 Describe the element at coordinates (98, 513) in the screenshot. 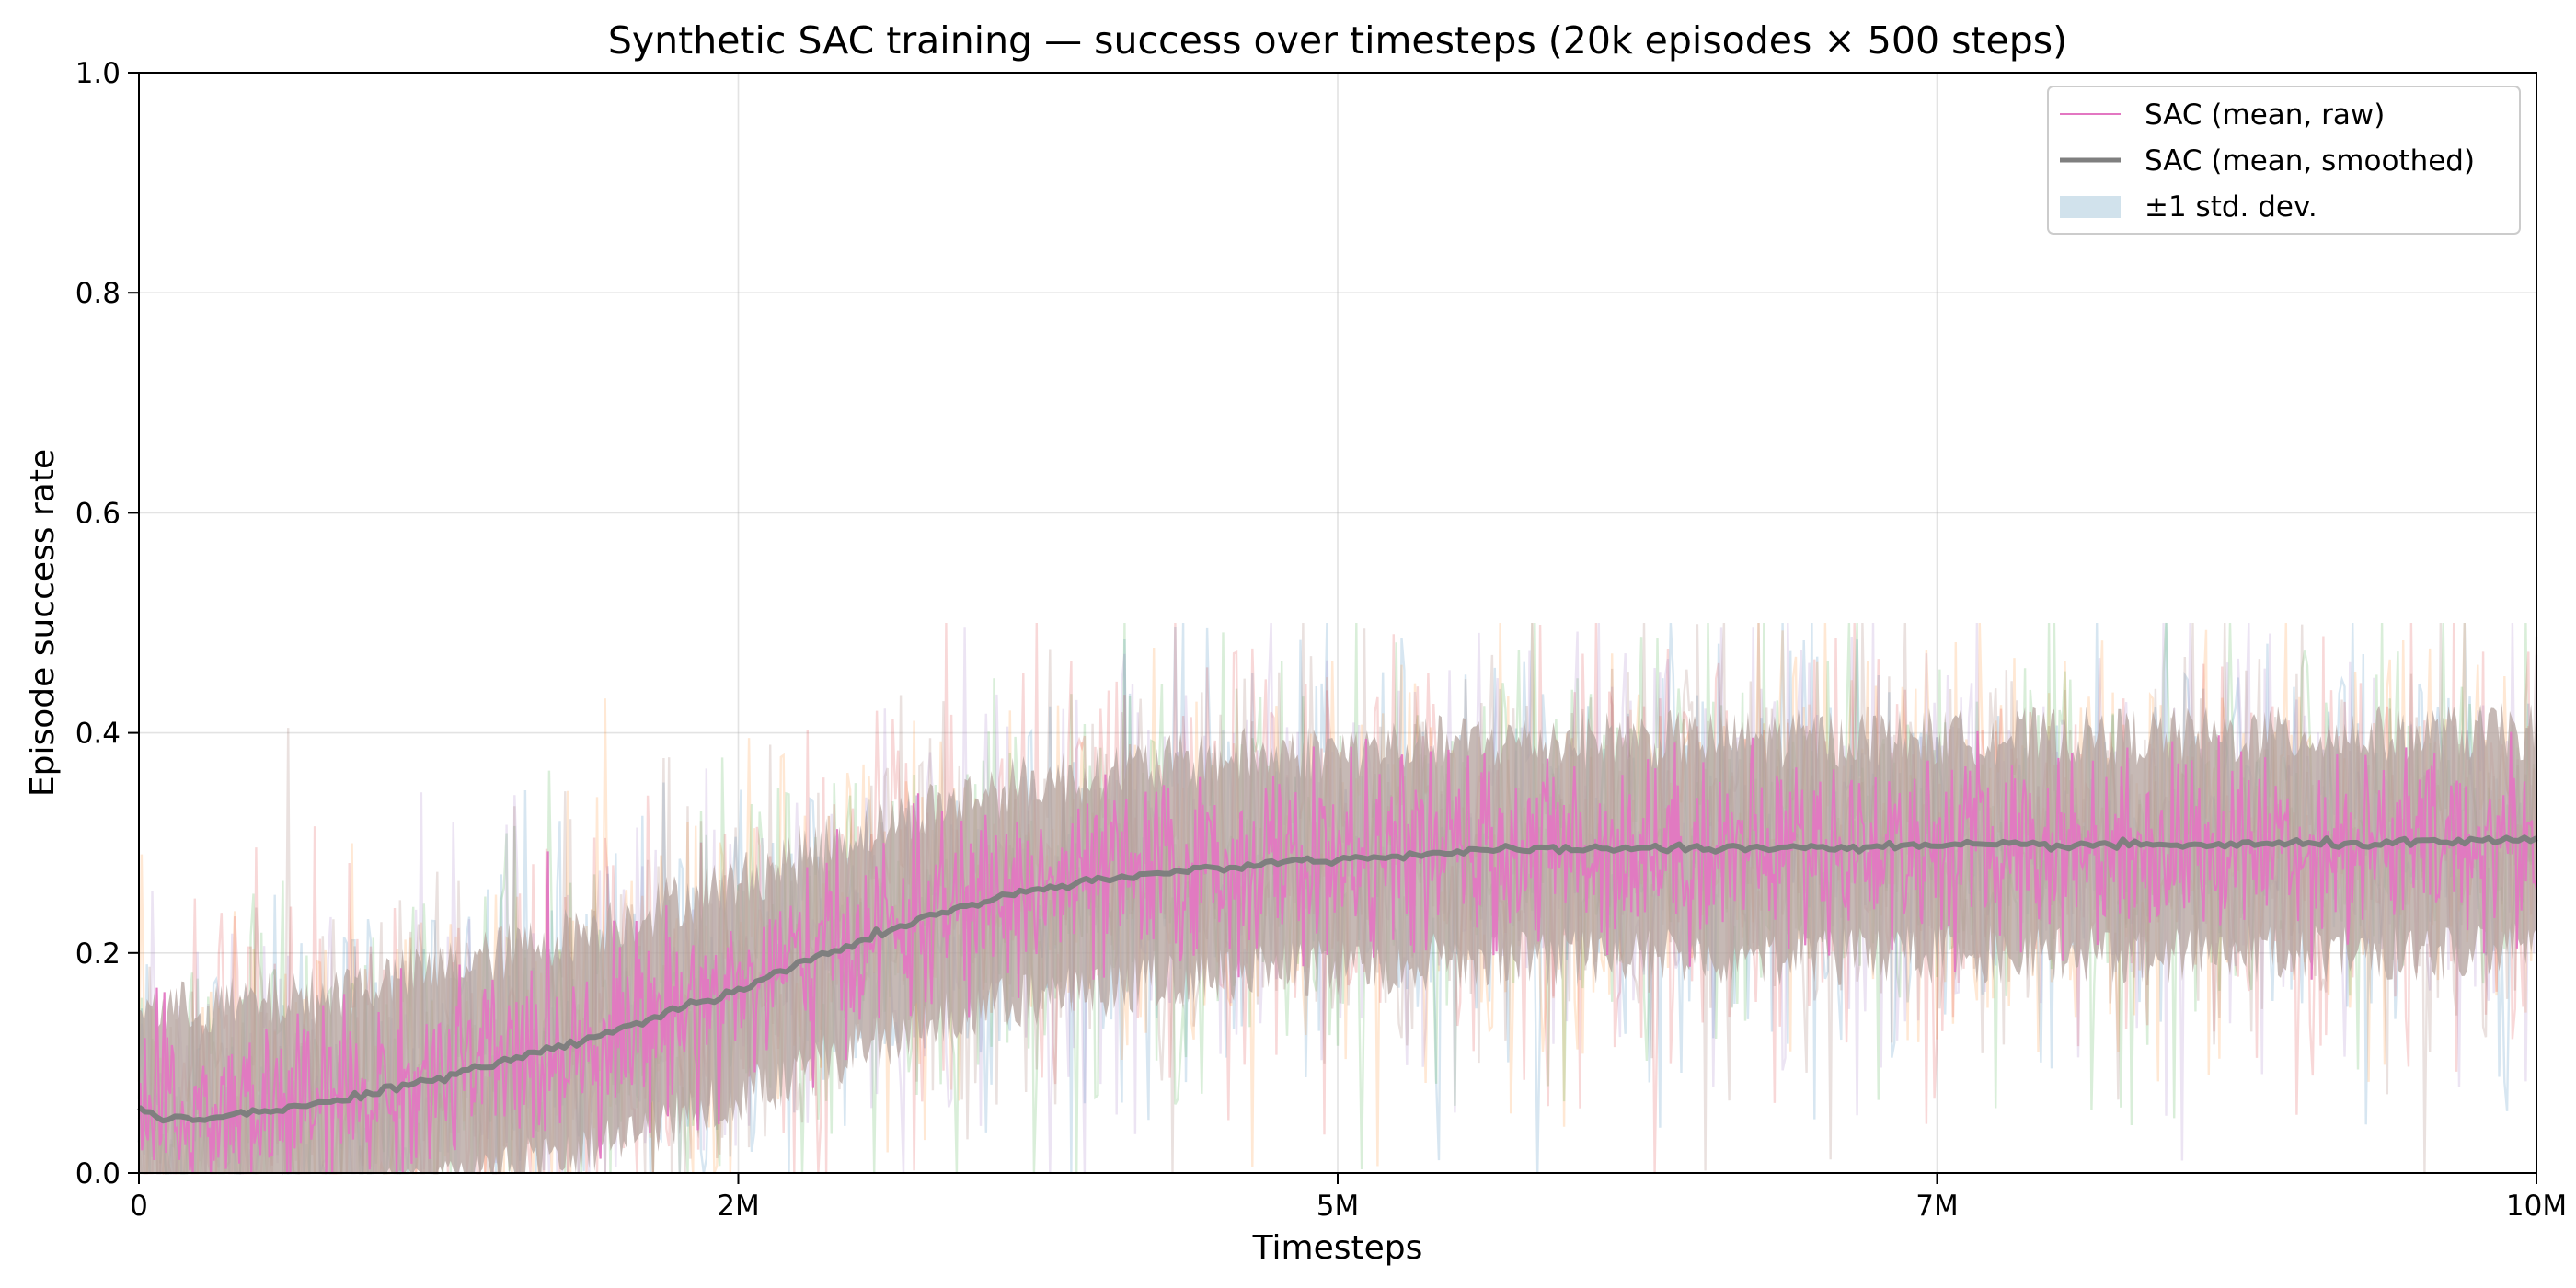

I see `y-tick-label: 0.6` at that location.